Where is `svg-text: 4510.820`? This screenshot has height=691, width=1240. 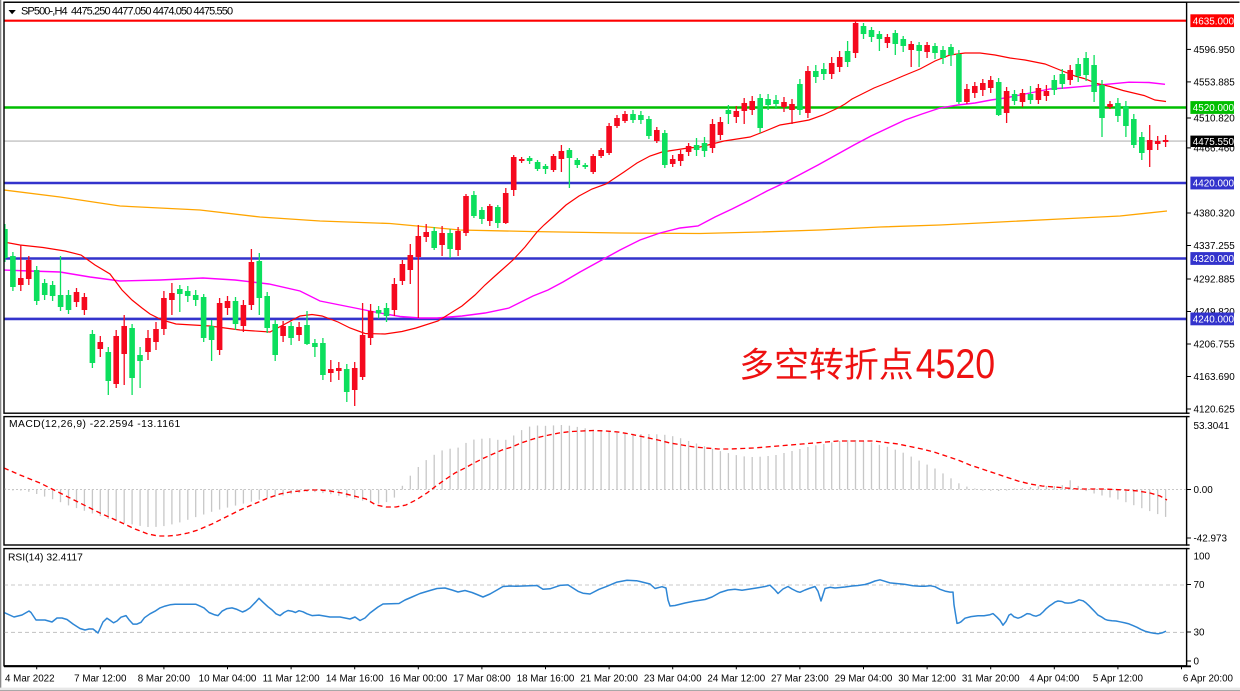 svg-text: 4510.820 is located at coordinates (1215, 119).